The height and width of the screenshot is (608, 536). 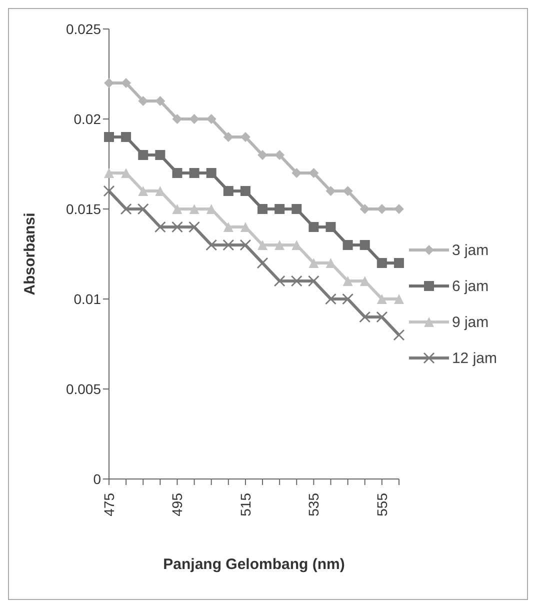 I want to click on x-tick-label: 495, so click(x=177, y=504).